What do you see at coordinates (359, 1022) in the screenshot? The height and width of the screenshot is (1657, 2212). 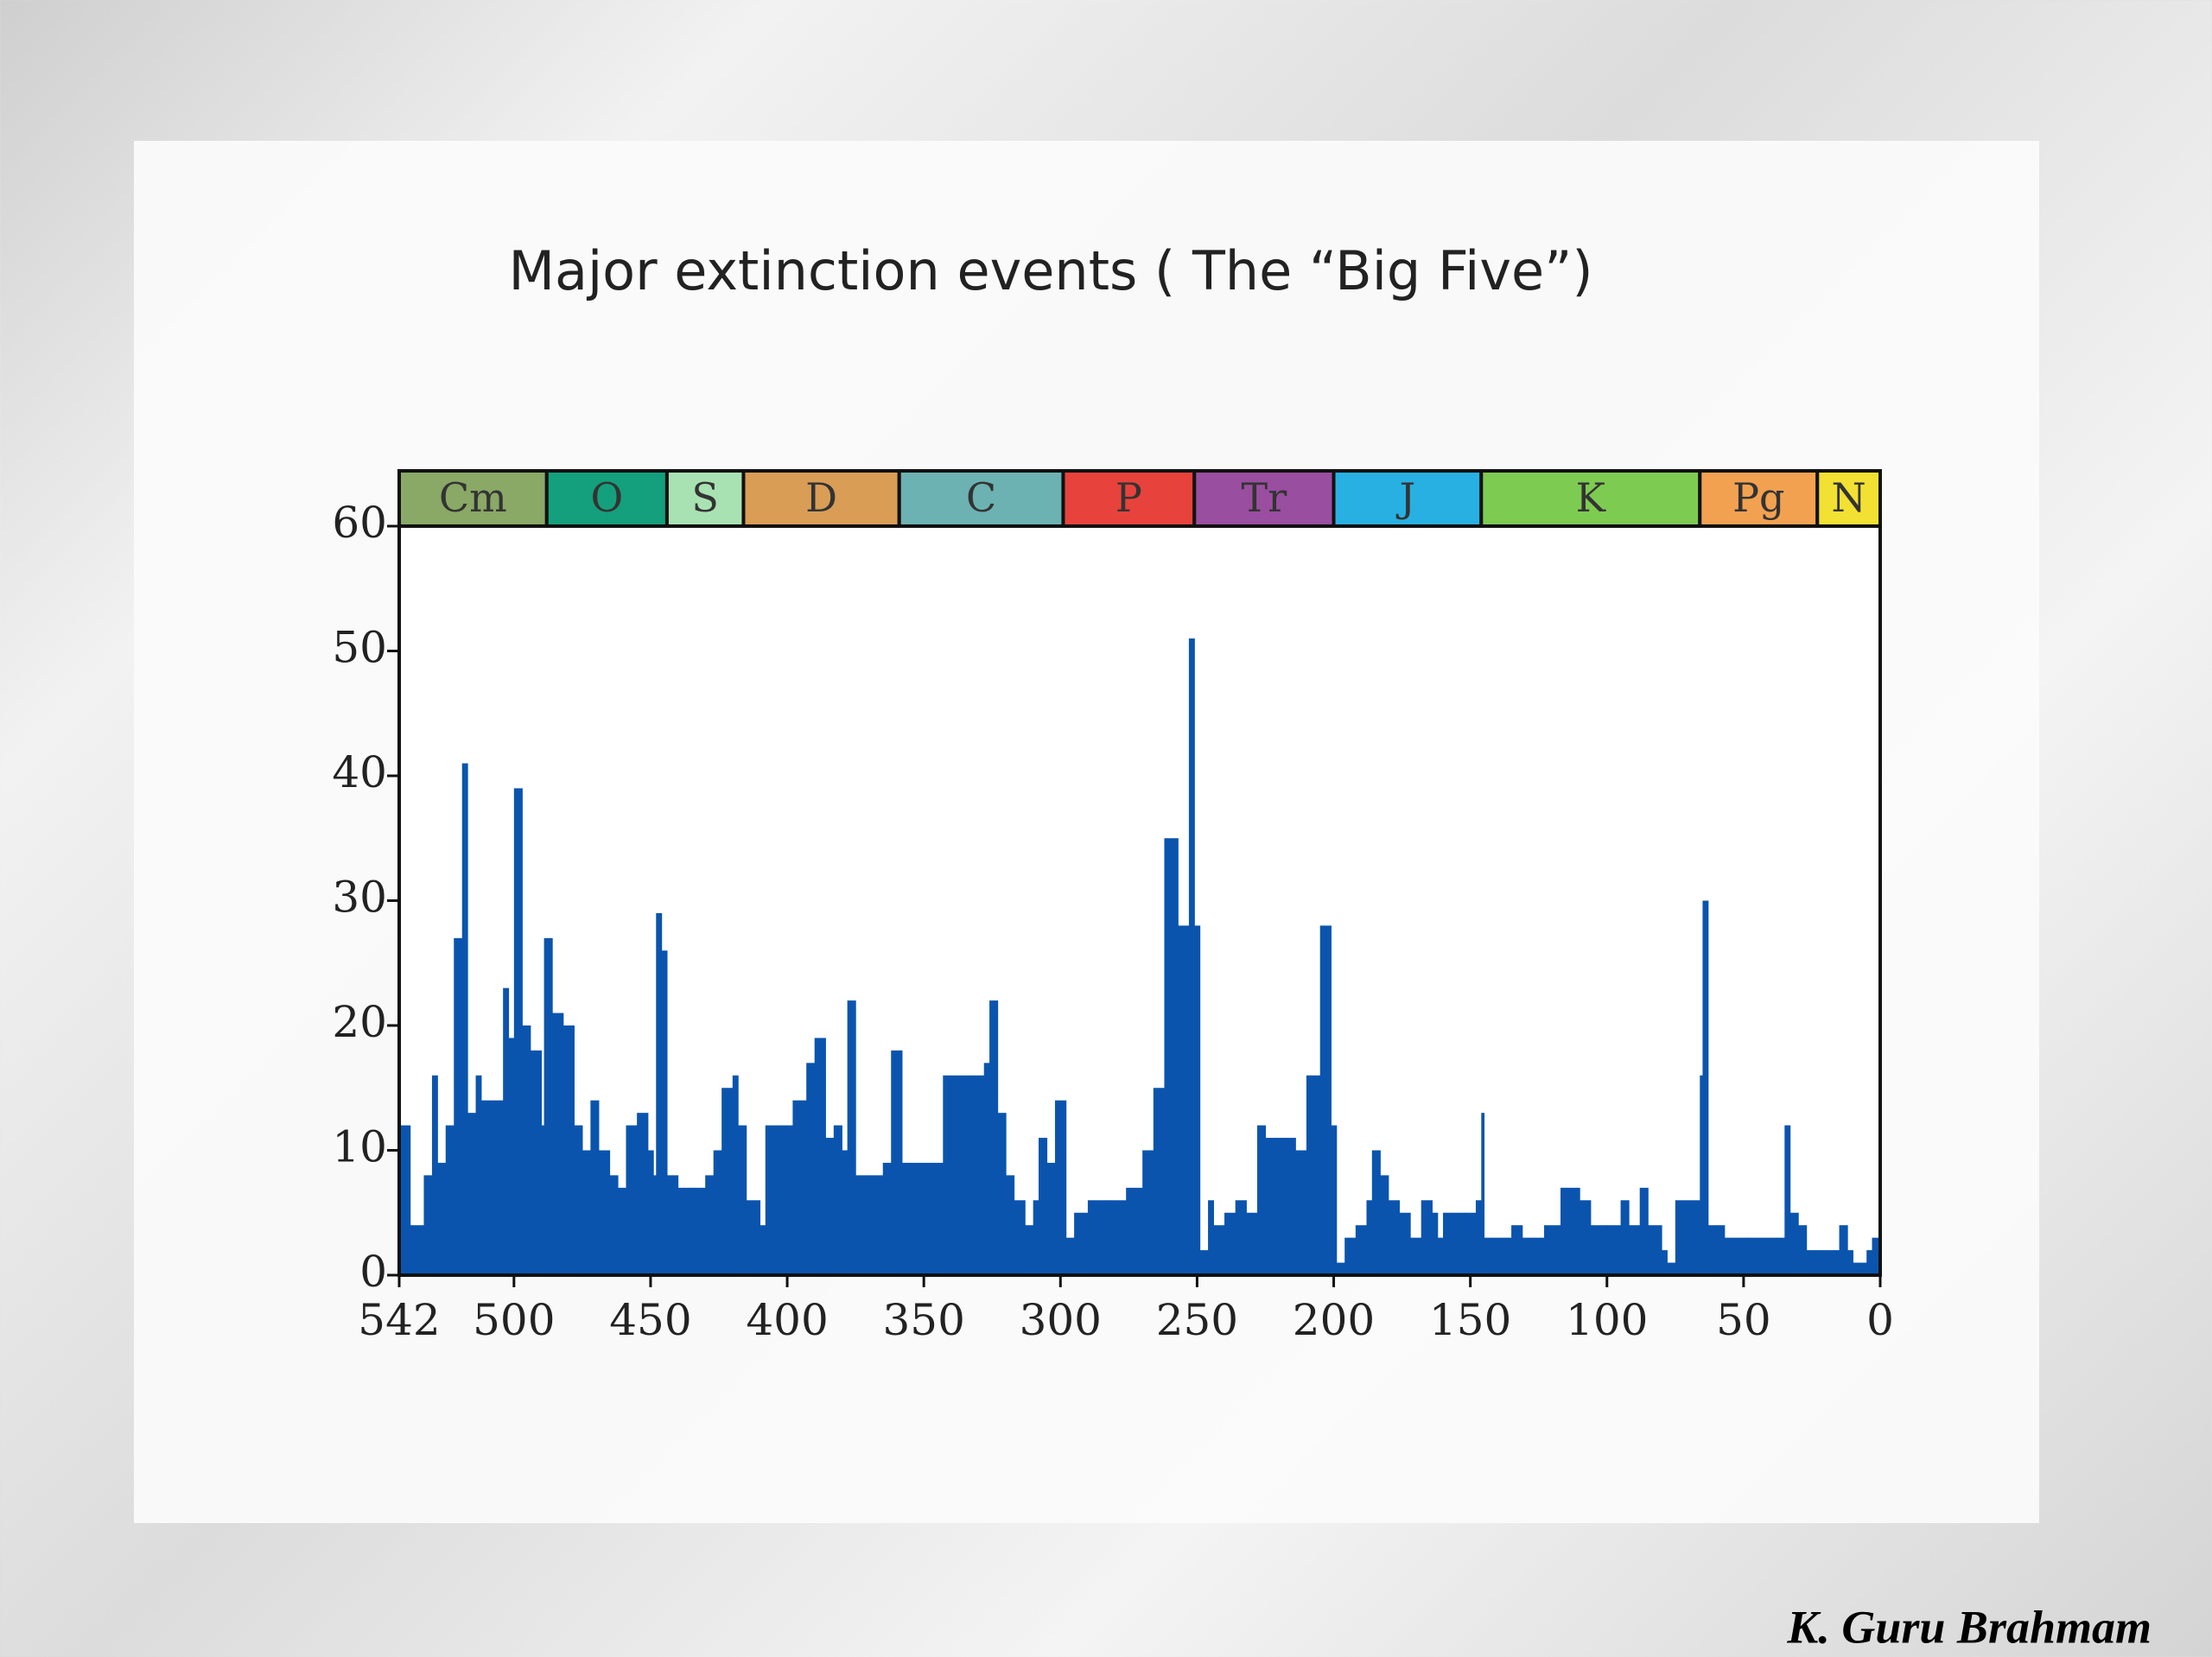 I see `y-tick-label: 20` at bounding box center [359, 1022].